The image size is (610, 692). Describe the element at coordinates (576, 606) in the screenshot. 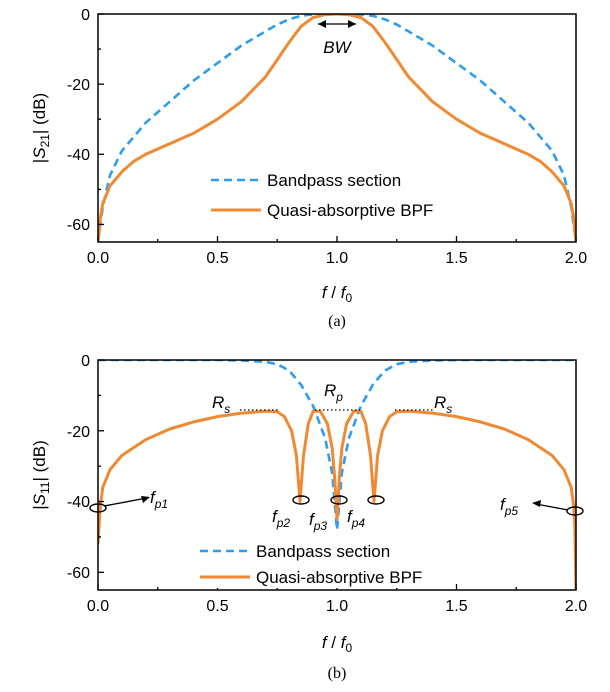

I see `panel-b-xtick-label: 2.0` at that location.